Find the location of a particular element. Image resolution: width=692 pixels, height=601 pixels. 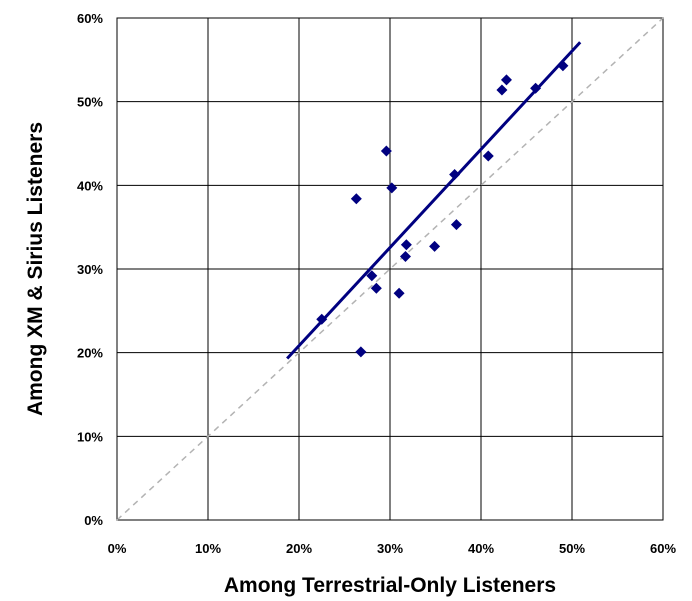

x-tick-labels: 0% 10% 20% 30% 40% 50% 60% is located at coordinates (392, 548).